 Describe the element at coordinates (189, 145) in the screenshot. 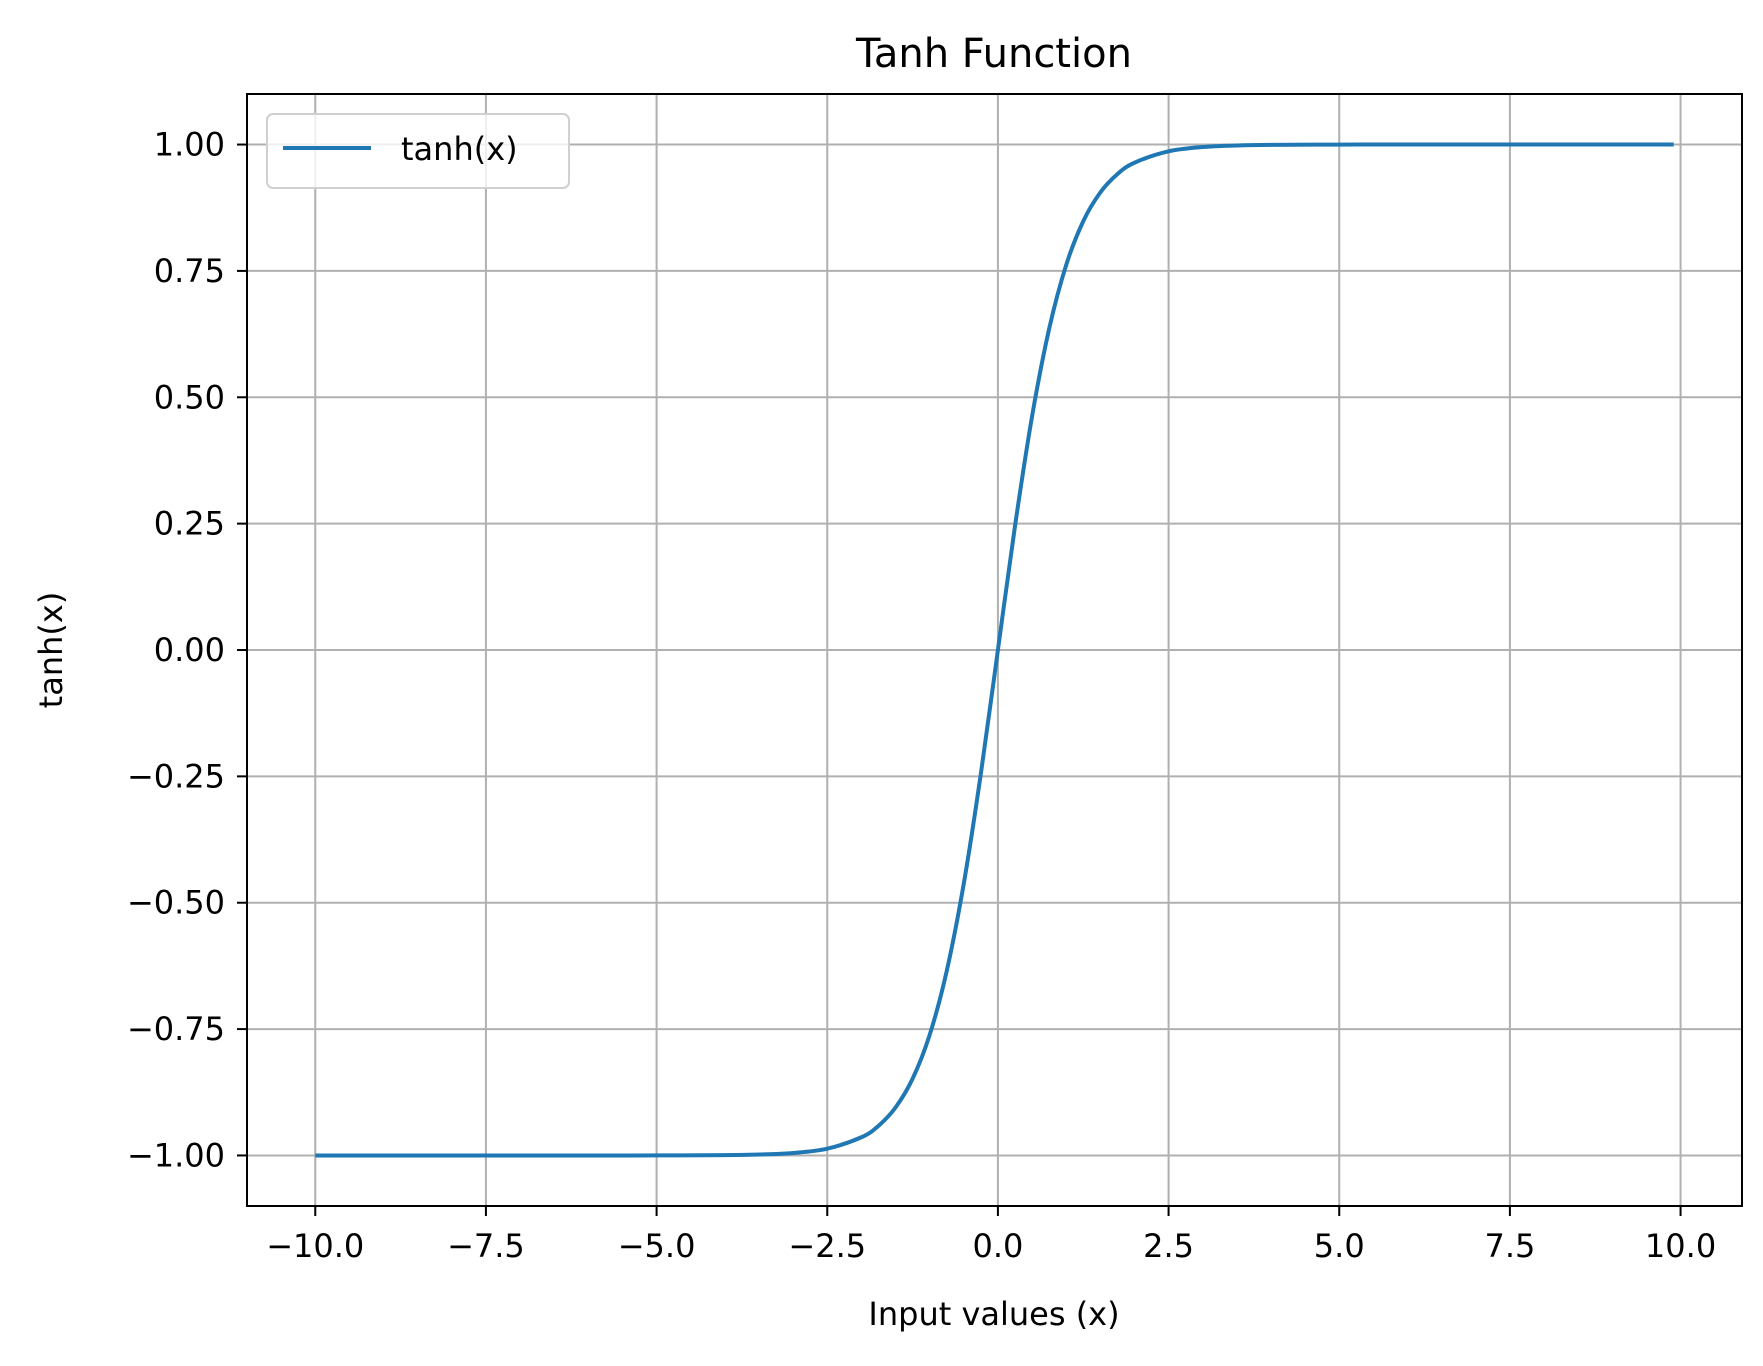

I see `y-tick-label: 1.00` at that location.